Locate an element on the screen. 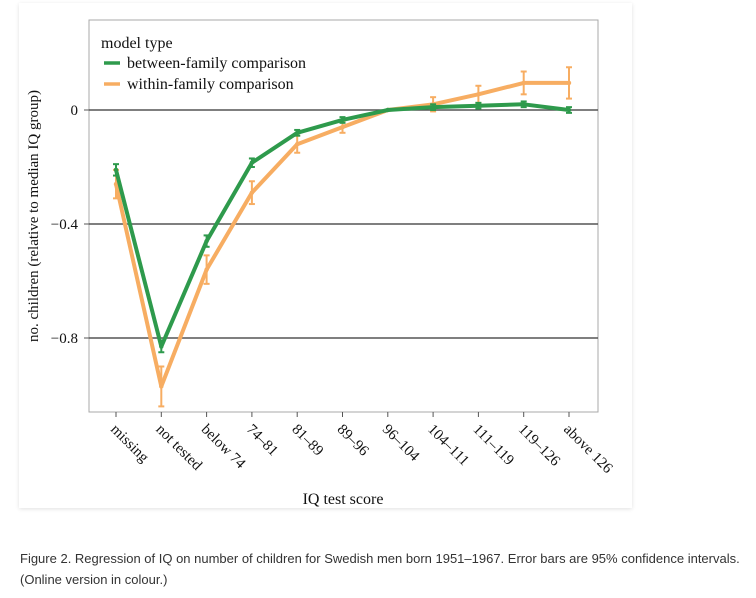  legend-label-within-family: within-family comparison is located at coordinates (210, 84).